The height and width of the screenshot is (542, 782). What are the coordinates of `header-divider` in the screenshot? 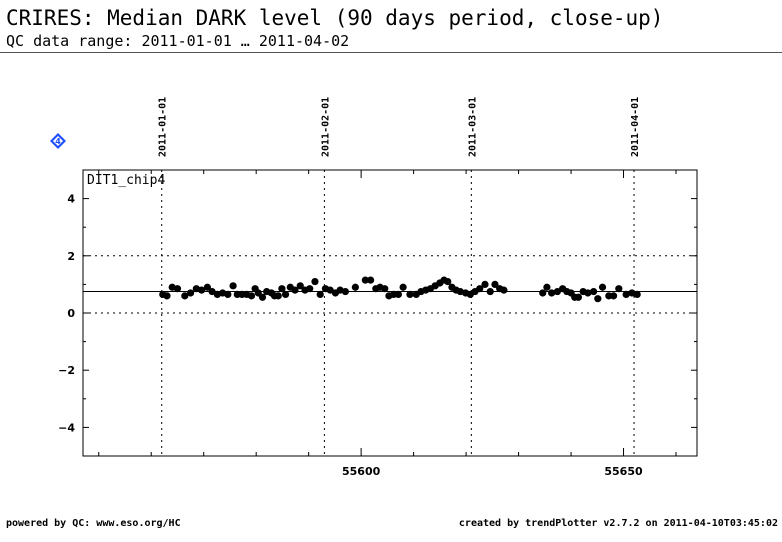 It's located at (391, 52).